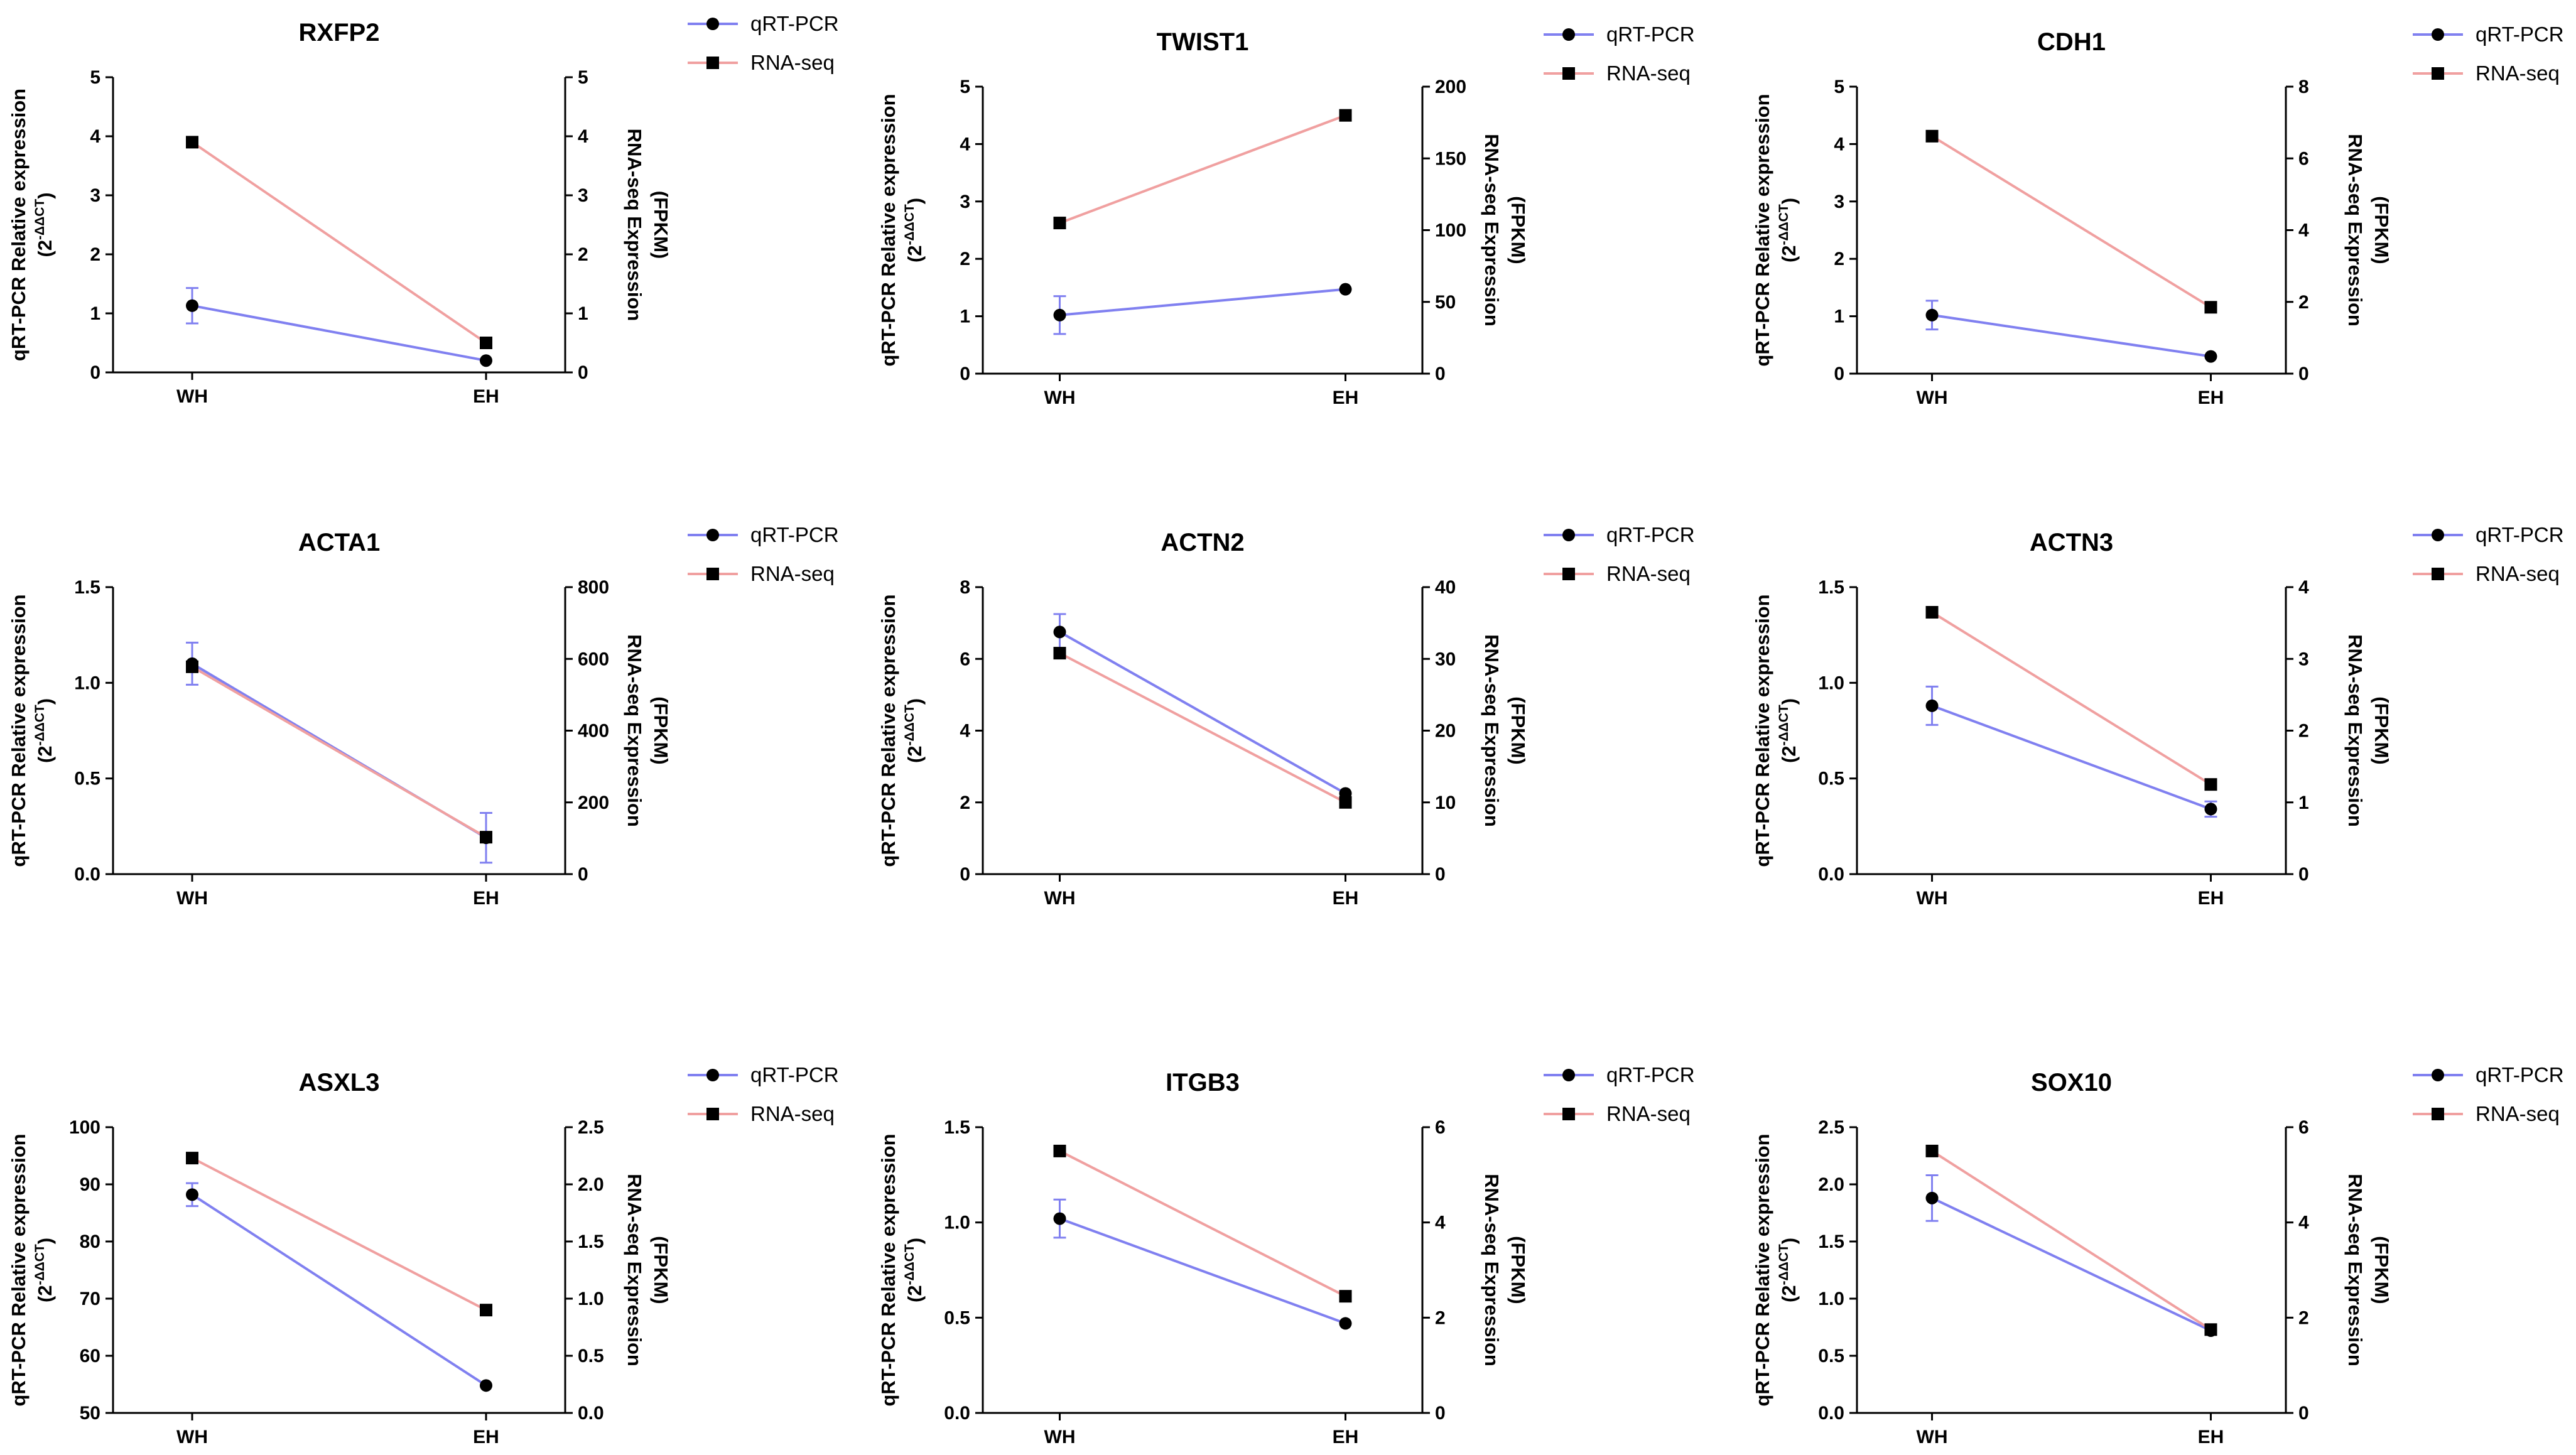 The width and height of the screenshot is (2576, 1455). What do you see at coordinates (90, 1299) in the screenshot?
I see `left-tick-label: 70` at bounding box center [90, 1299].